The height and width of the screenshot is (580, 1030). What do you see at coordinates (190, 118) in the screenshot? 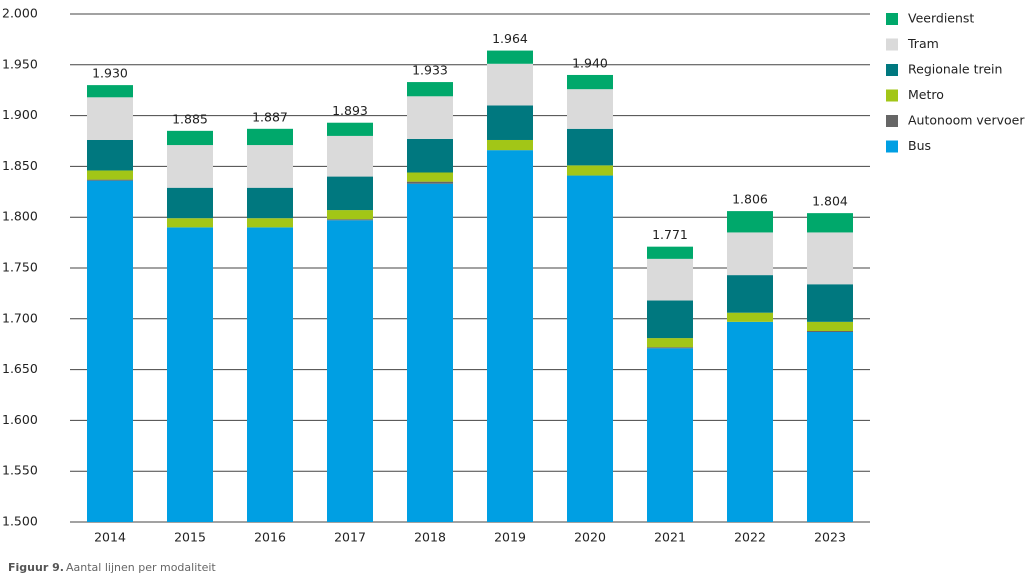
I see `total-label: 1.885` at bounding box center [190, 118].